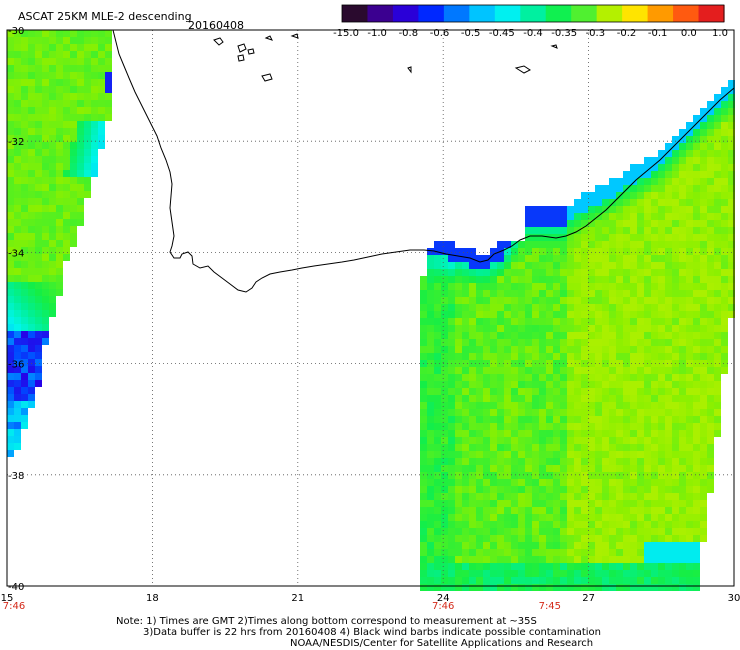 This screenshot has width=740, height=650. I want to click on colorbar, so click(533, 13).